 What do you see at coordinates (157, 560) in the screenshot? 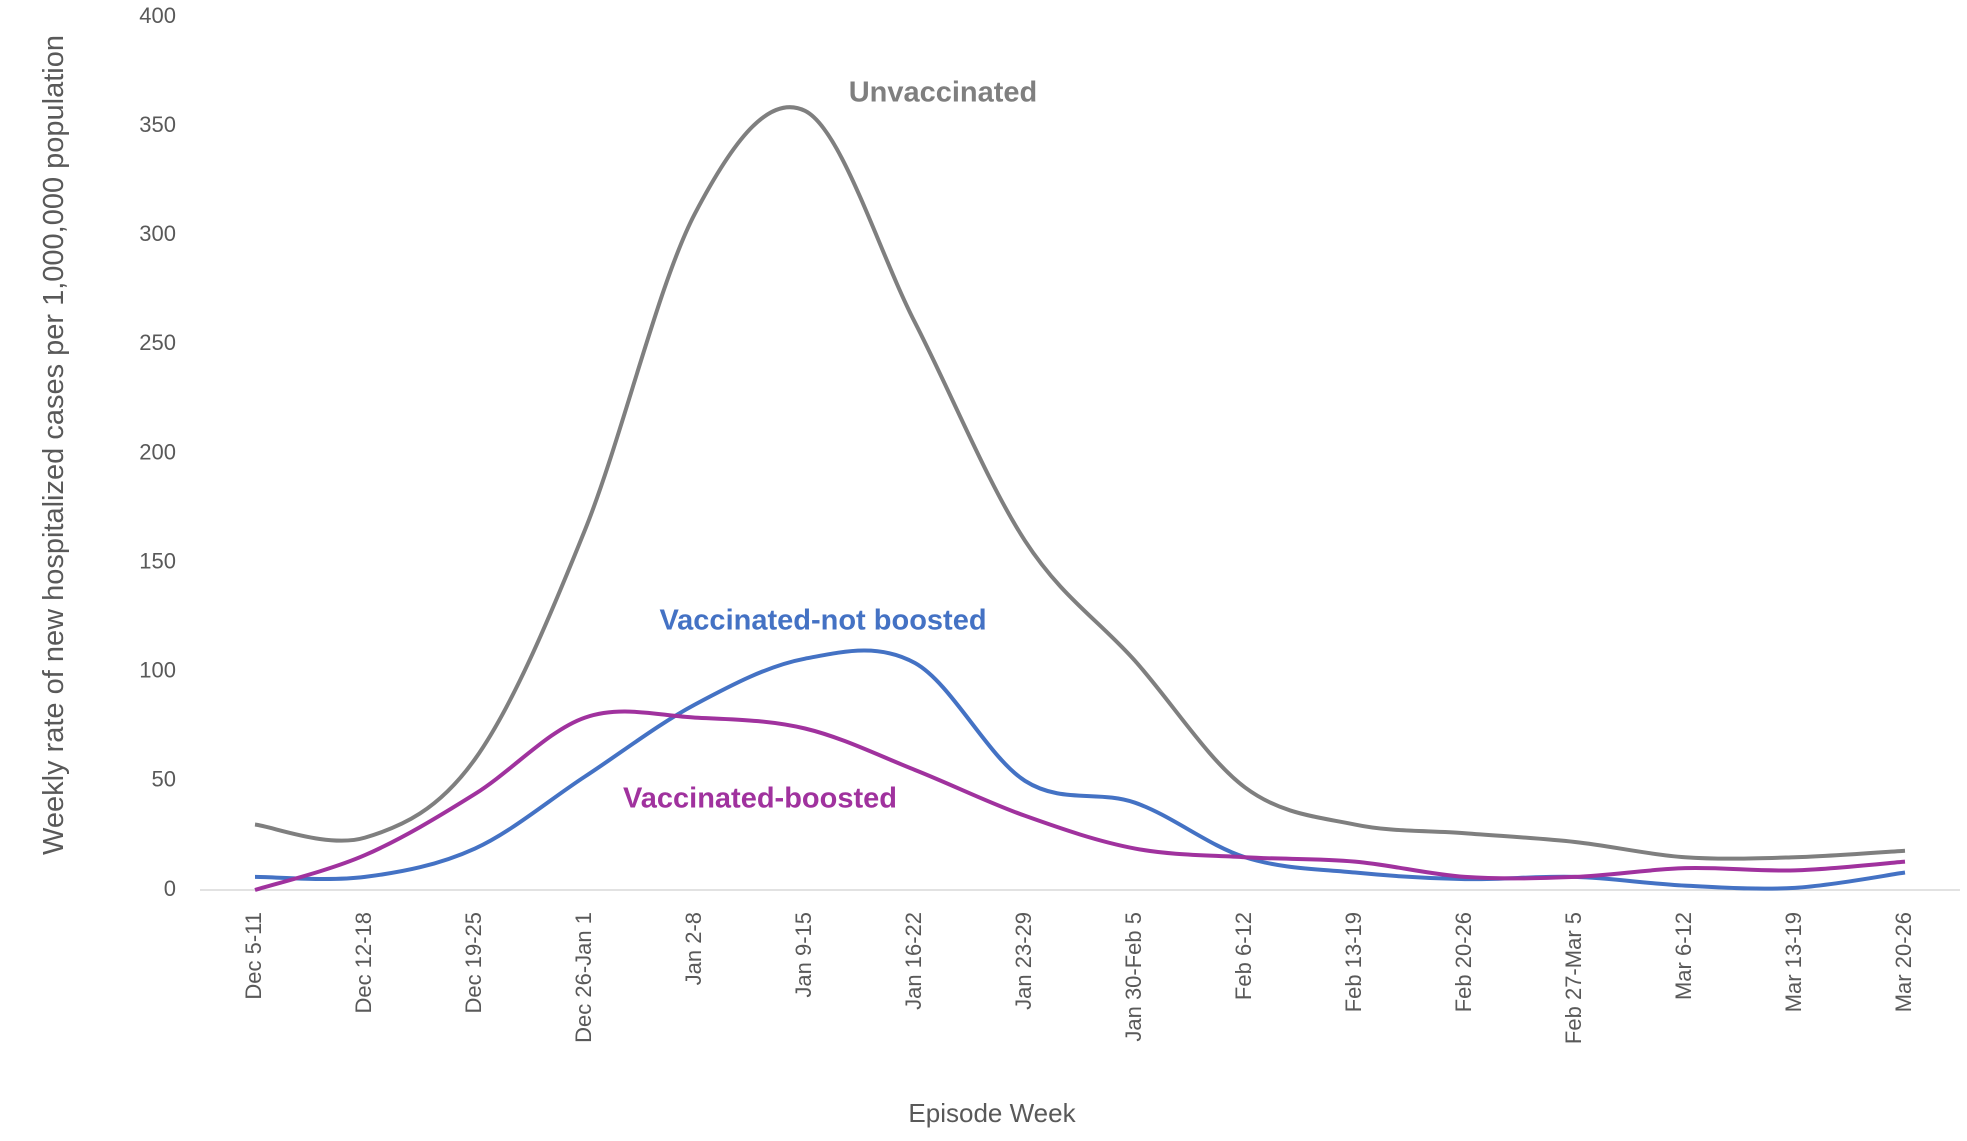
I see `y-tick-label: 150` at bounding box center [157, 560].